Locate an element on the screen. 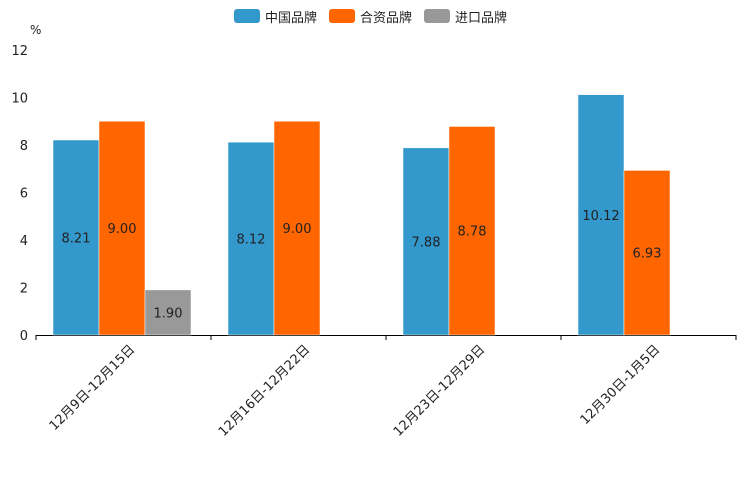  y-tick-label: 2 is located at coordinates (24, 289).